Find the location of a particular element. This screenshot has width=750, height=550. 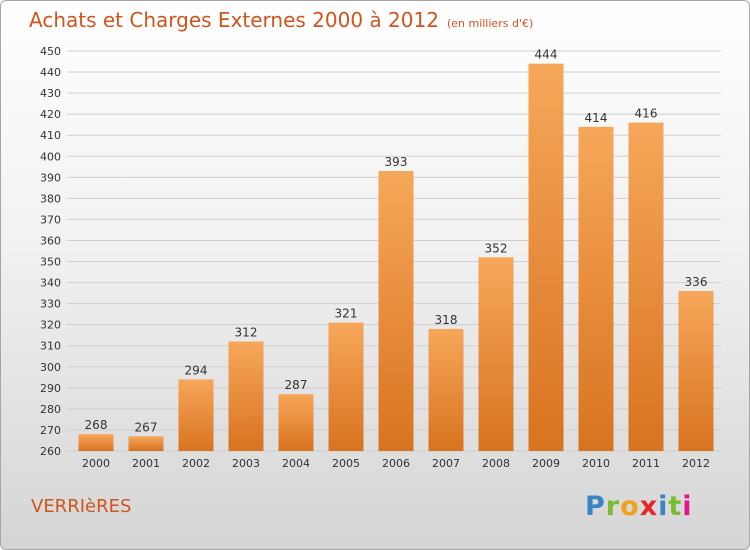

x-tick-label: 2011 is located at coordinates (646, 463).